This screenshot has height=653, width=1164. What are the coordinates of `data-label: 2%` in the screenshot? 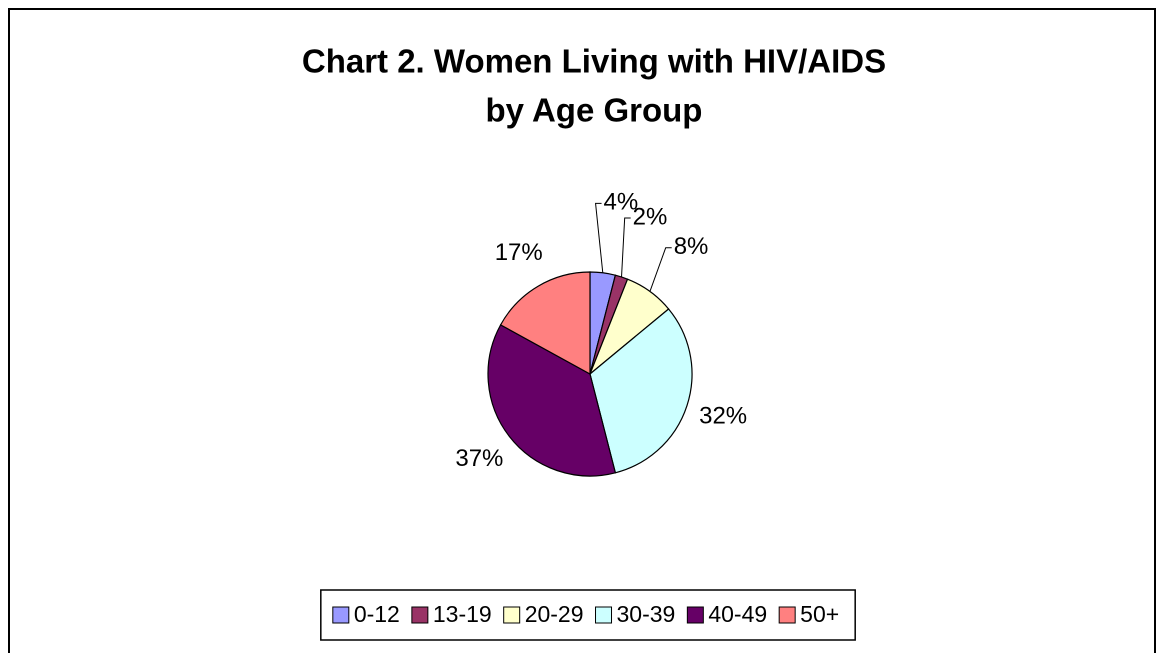 It's located at (650, 216).